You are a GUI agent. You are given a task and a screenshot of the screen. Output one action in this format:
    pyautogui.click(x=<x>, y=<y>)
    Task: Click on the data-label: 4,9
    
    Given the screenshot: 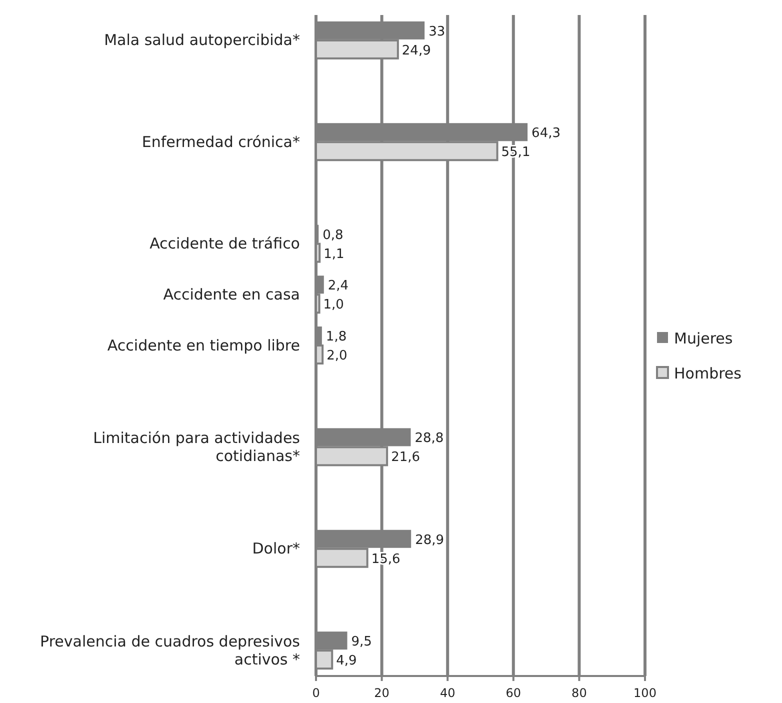 What is the action you would take?
    pyautogui.click(x=346, y=661)
    